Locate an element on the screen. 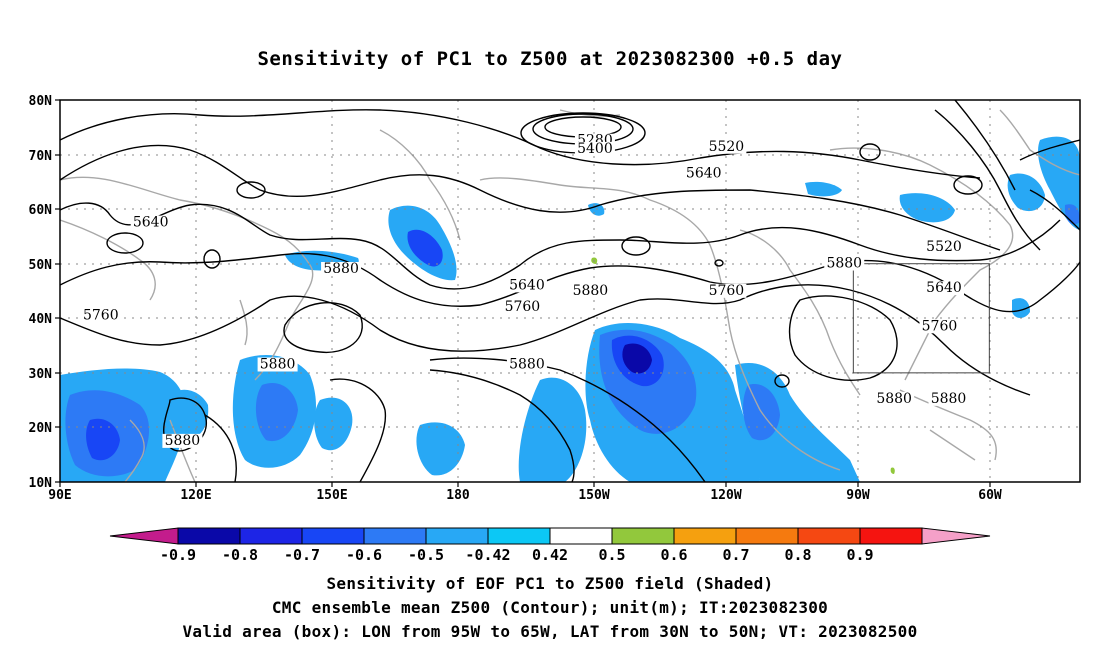  colorbar-label: -0.9 is located at coordinates (178, 555).